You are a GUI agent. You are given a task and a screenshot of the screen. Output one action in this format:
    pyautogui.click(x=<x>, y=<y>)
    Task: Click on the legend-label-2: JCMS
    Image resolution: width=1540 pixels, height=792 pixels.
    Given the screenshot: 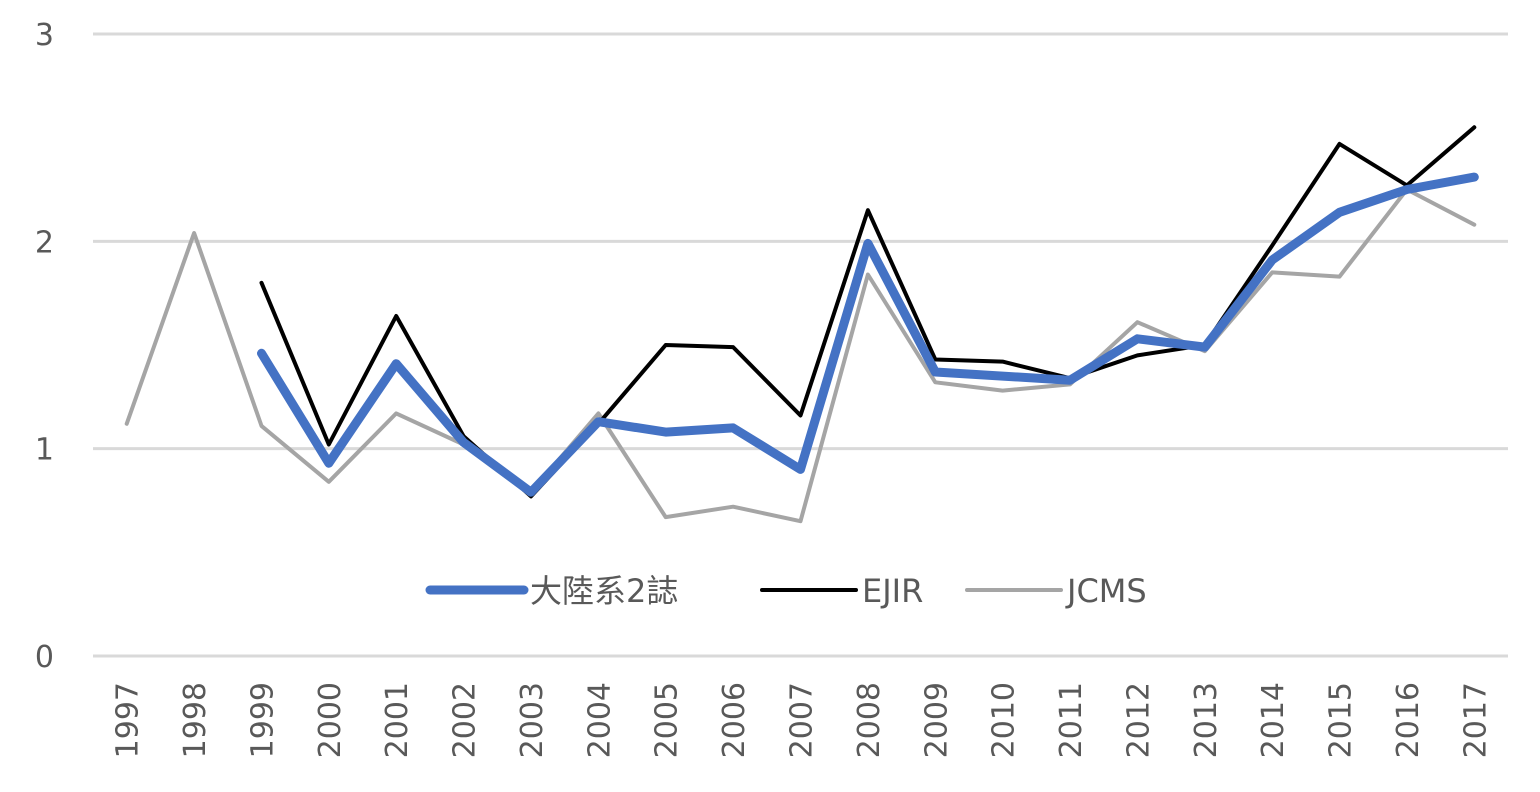 What is the action you would take?
    pyautogui.click(x=1106, y=591)
    